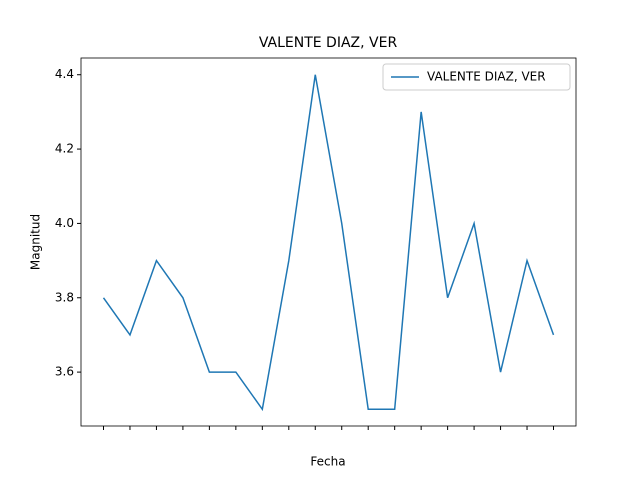 The image size is (640, 480). What do you see at coordinates (64, 74) in the screenshot?
I see `y-tick-label: 4.4` at bounding box center [64, 74].